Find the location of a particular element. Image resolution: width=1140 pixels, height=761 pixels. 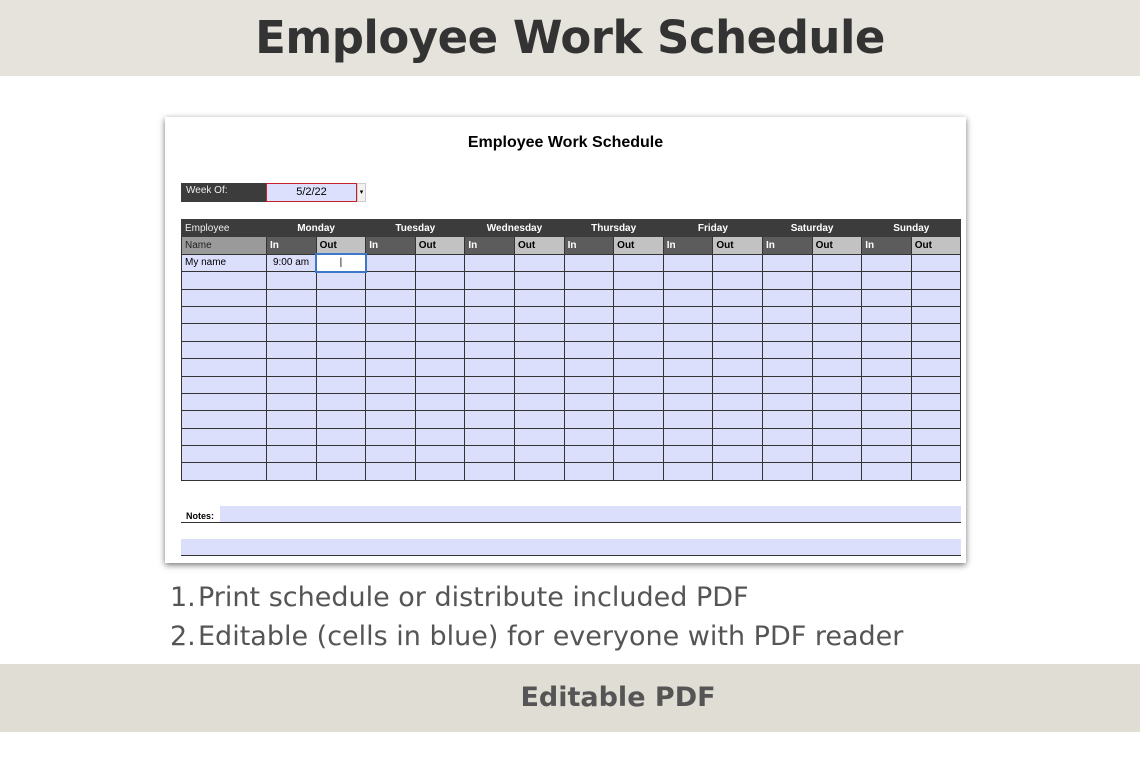

notes-field is located at coordinates (590, 514).